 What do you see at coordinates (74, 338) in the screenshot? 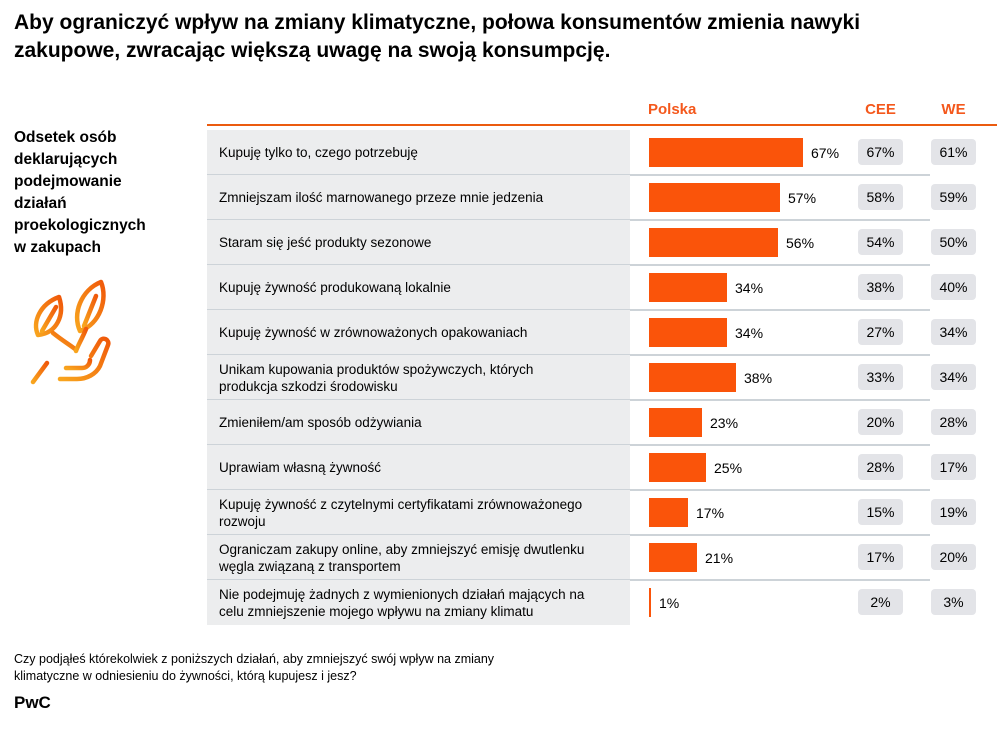
I see `hand-holding-leaves-icon` at bounding box center [74, 338].